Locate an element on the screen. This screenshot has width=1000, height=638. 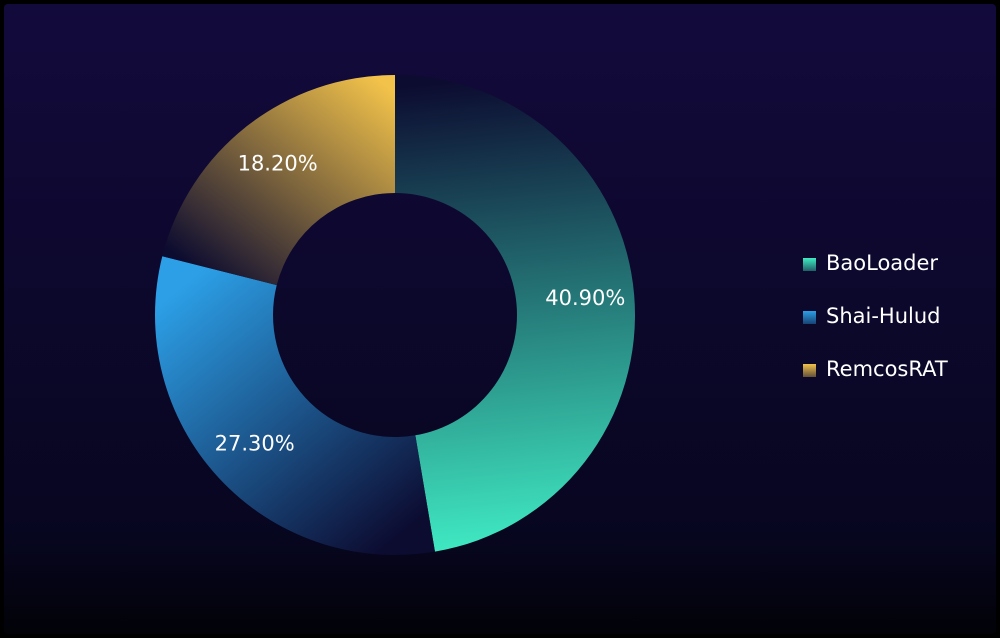
data-label: 18.20% is located at coordinates (278, 163).